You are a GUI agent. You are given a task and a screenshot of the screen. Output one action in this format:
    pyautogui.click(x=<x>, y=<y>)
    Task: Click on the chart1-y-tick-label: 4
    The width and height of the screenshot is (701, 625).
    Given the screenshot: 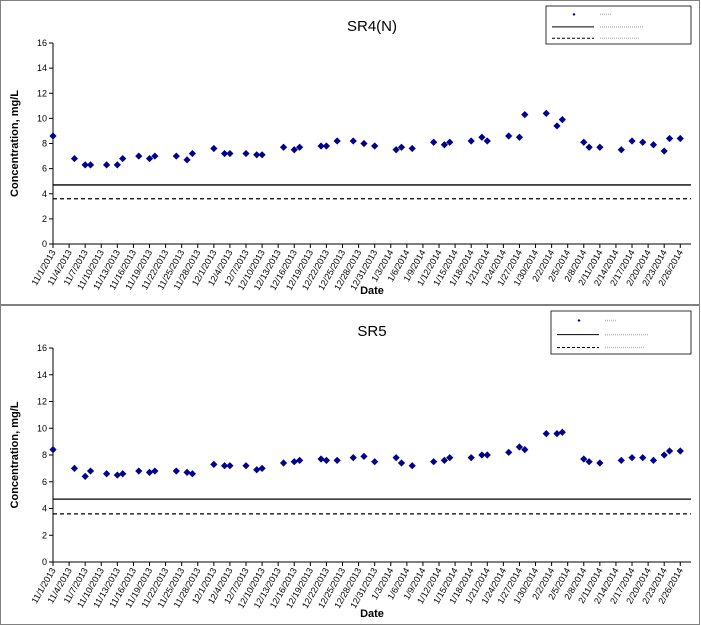 What is the action you would take?
    pyautogui.click(x=44, y=194)
    